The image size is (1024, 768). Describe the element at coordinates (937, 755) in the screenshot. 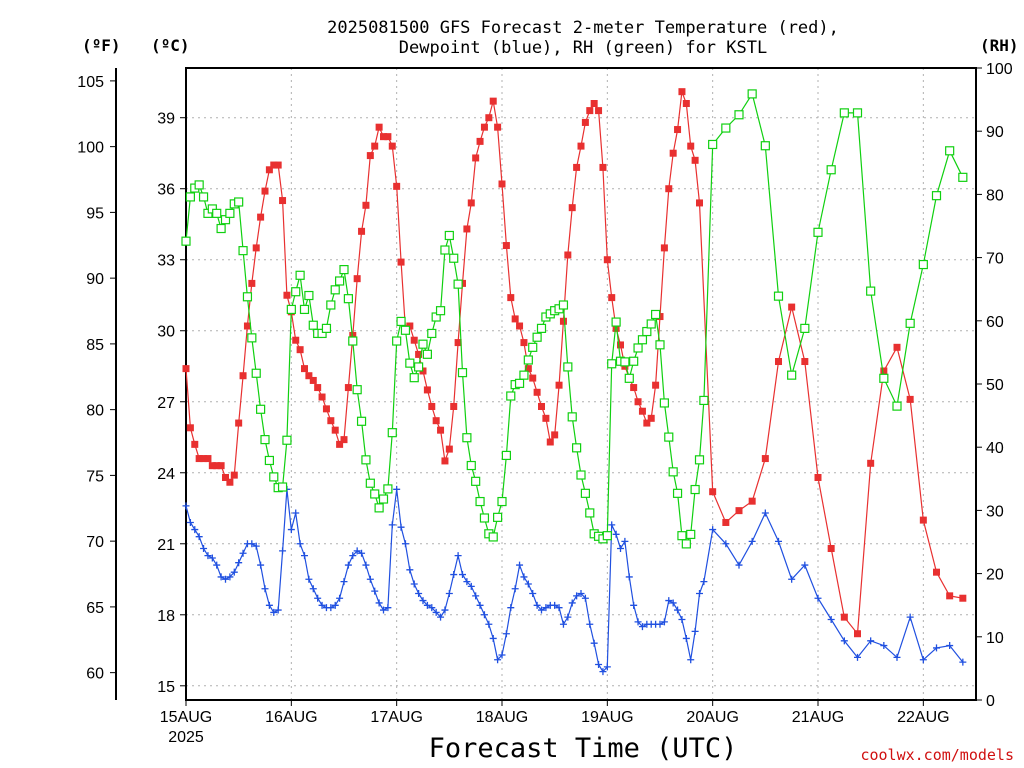

I see `credit-link: coolwx.com/models` at that location.